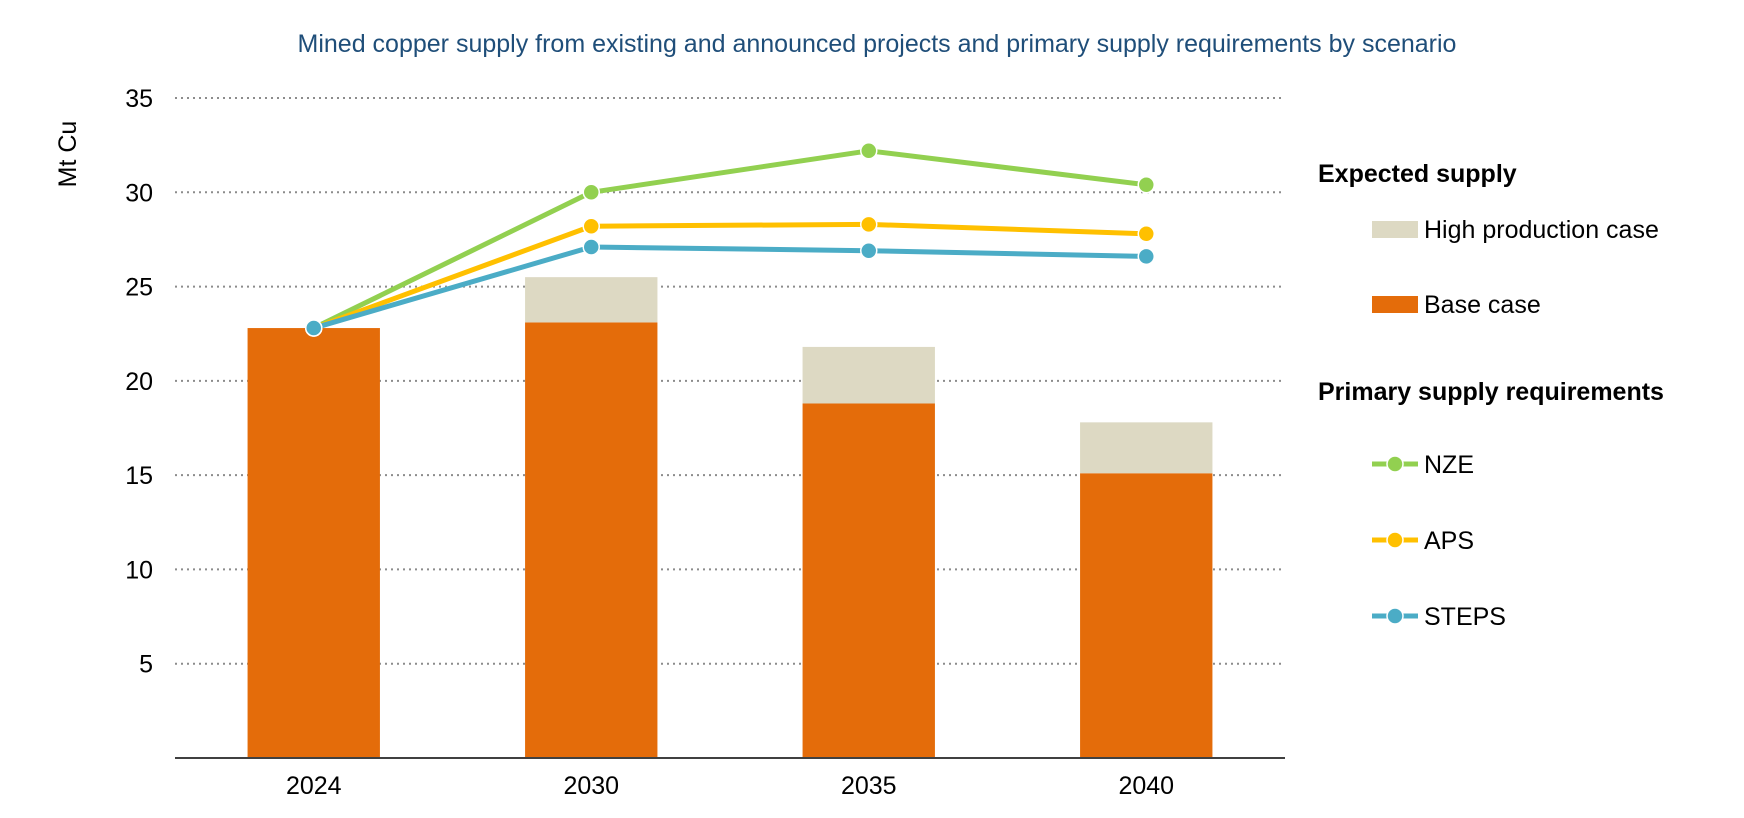 Image resolution: width=1744 pixels, height=818 pixels. I want to click on point-steps-2035, so click(869, 250).